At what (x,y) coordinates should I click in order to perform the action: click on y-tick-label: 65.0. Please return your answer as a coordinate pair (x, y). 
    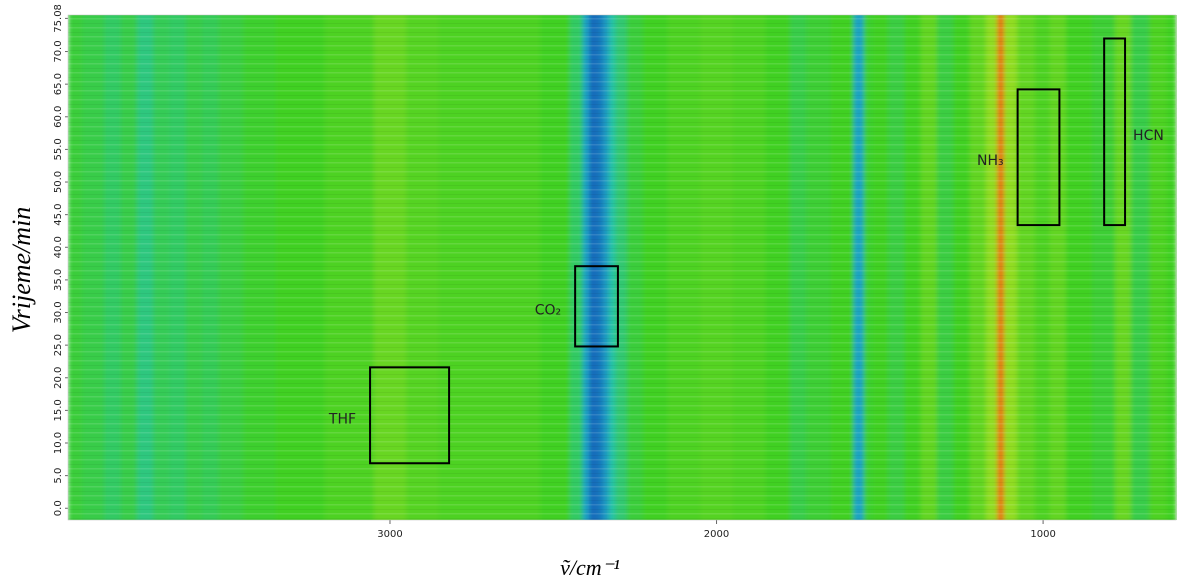
    Looking at the image, I should click on (58, 84).